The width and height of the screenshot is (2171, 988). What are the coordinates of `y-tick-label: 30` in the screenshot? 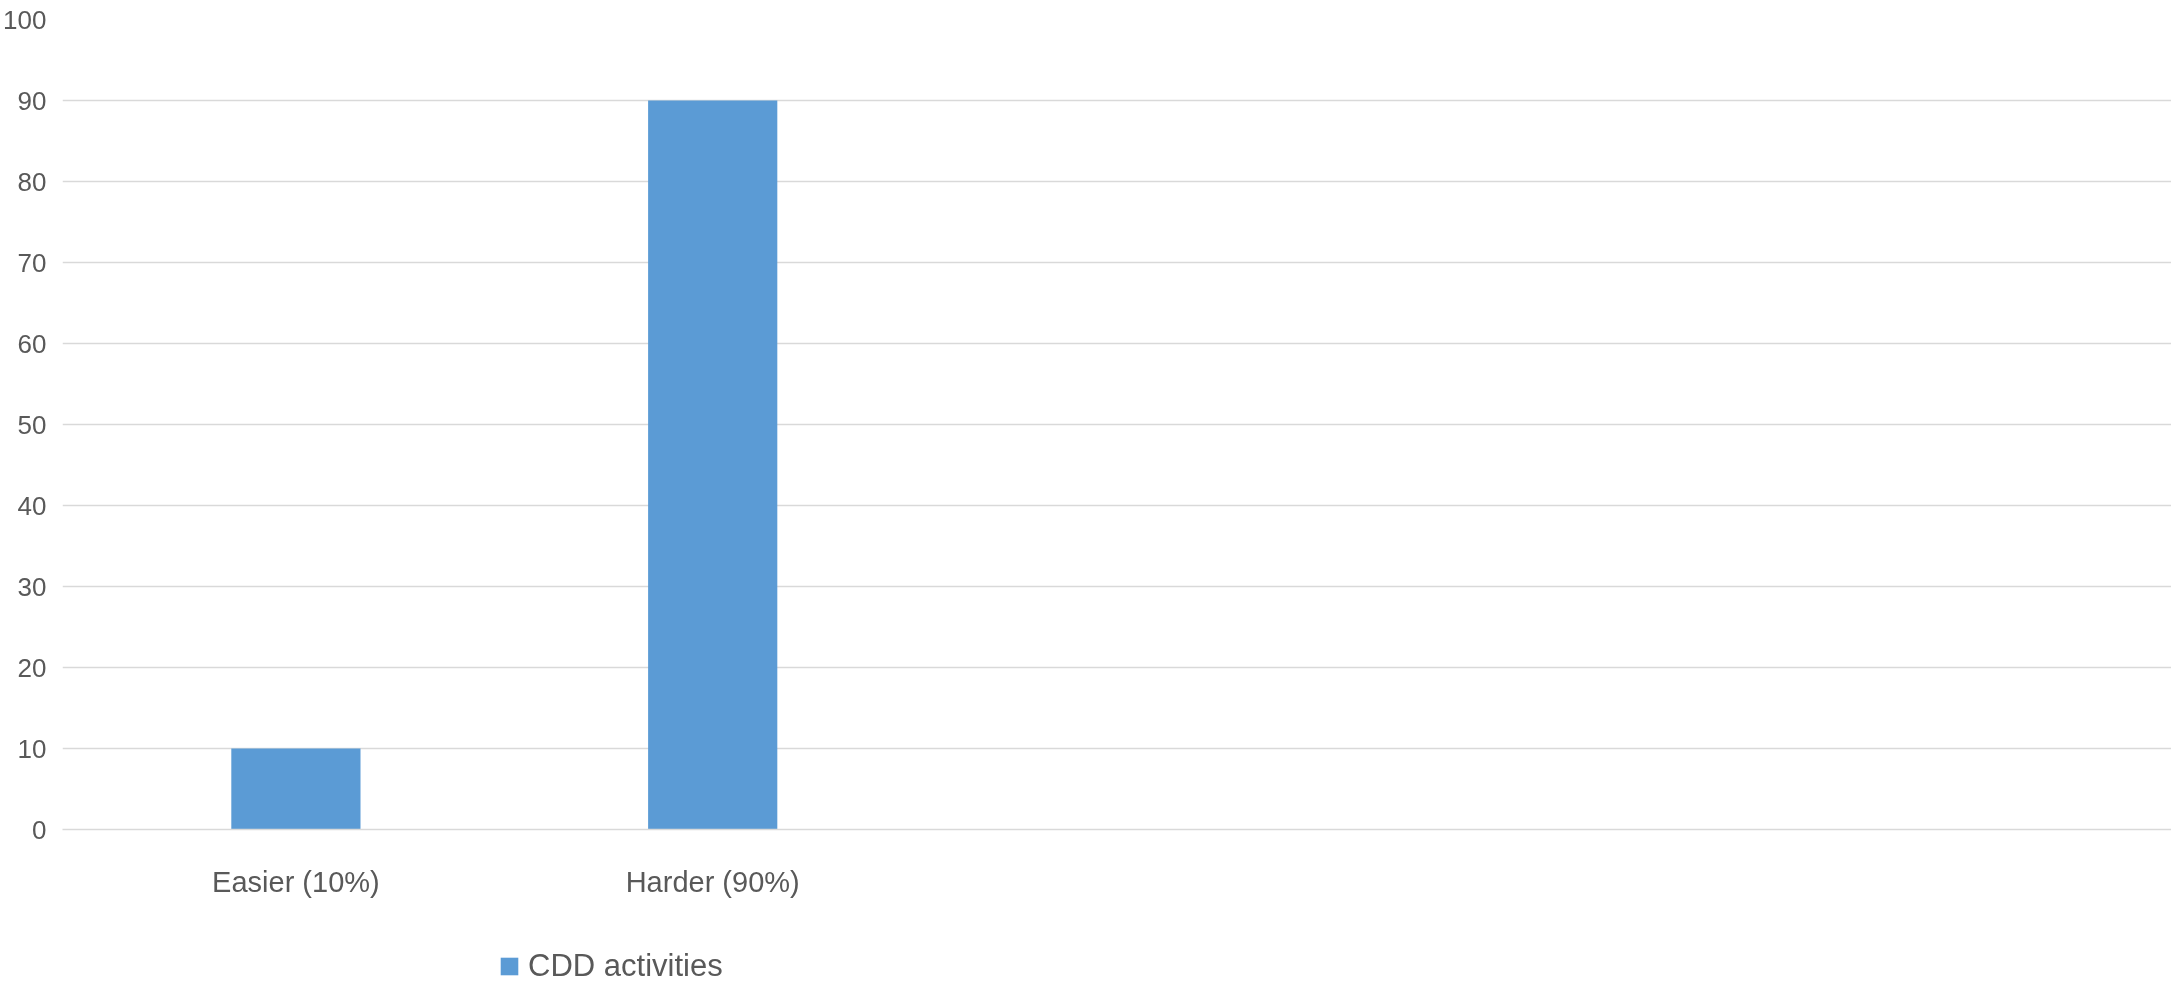 It's located at (32, 586).